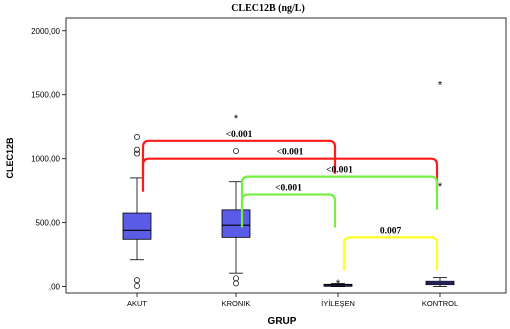 The width and height of the screenshot is (510, 329). Describe the element at coordinates (55, 287) in the screenshot. I see `y-tick-label: ,00` at that location.